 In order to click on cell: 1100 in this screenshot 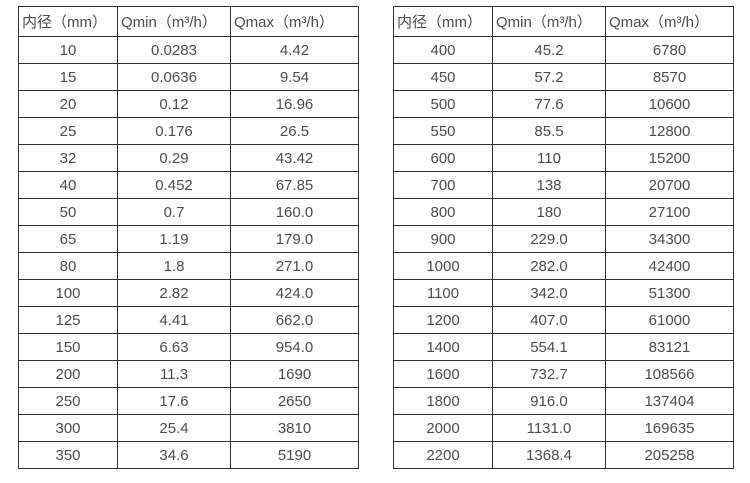, I will do `click(443, 293)`.